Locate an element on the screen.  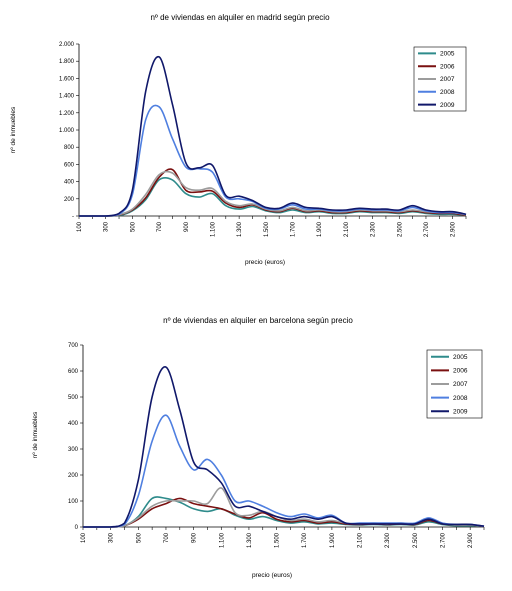
barcelona-y-tick-label: 600 is located at coordinates (73, 372).